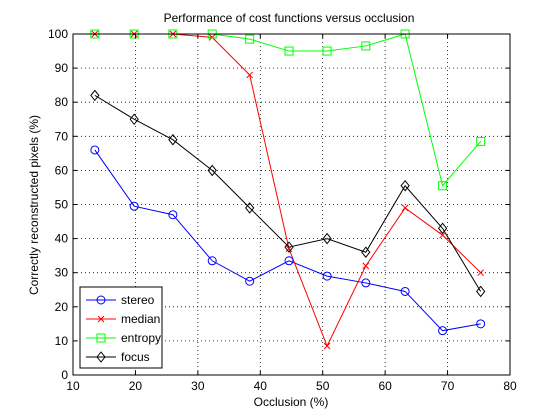 The height and width of the screenshot is (420, 560). What do you see at coordinates (291, 386) in the screenshot?
I see `x-tick-labels: 10 20 30 40 50 60 70 80` at bounding box center [291, 386].